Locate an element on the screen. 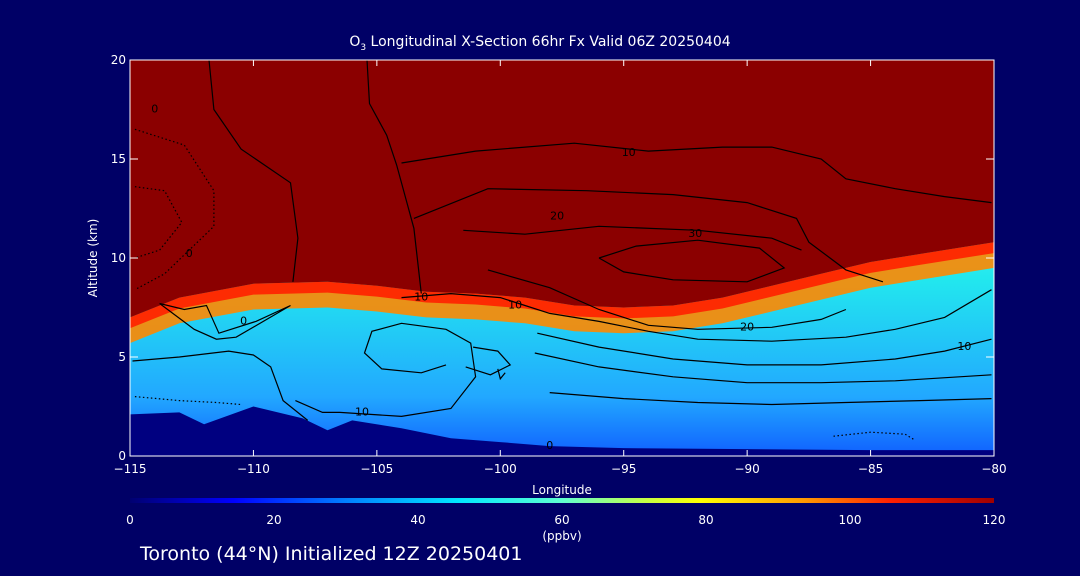 This screenshot has width=1080, height=576. y-tick-label-4: 20 is located at coordinates (118, 60).